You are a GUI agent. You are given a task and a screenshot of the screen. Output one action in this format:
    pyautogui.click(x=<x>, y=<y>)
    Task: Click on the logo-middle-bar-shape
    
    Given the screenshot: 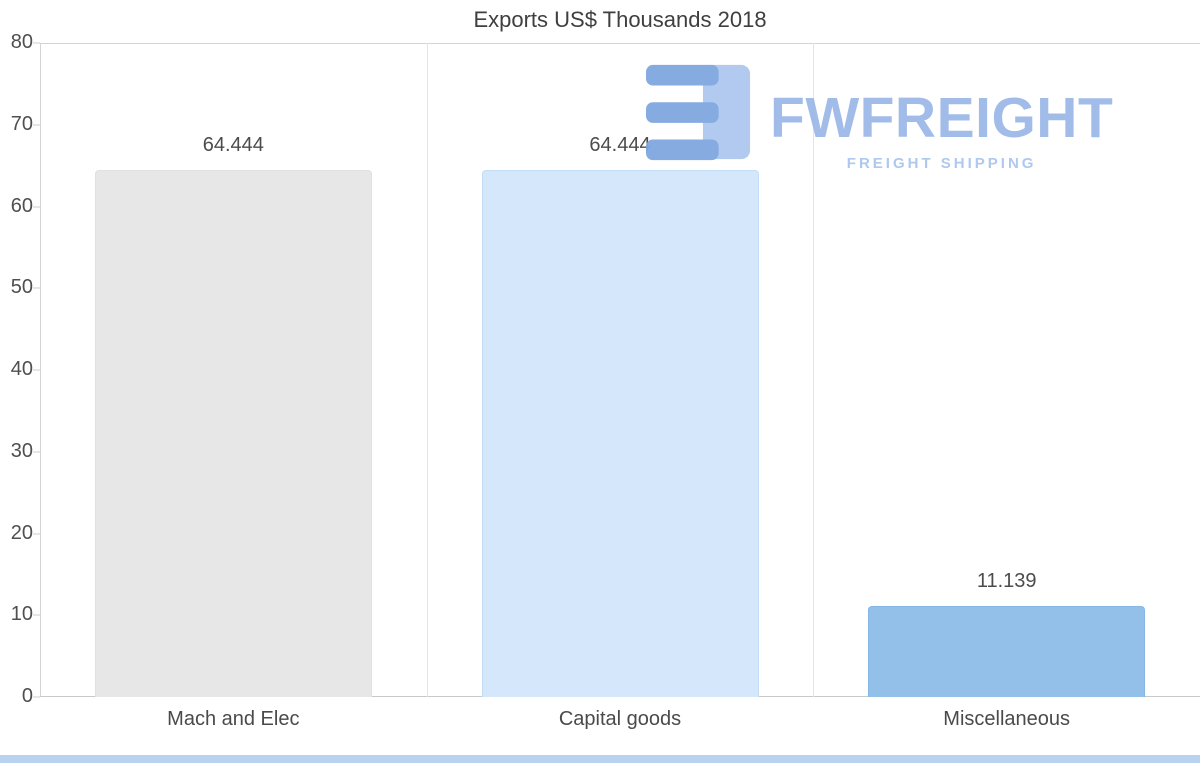 What is the action you would take?
    pyautogui.click(x=682, y=112)
    